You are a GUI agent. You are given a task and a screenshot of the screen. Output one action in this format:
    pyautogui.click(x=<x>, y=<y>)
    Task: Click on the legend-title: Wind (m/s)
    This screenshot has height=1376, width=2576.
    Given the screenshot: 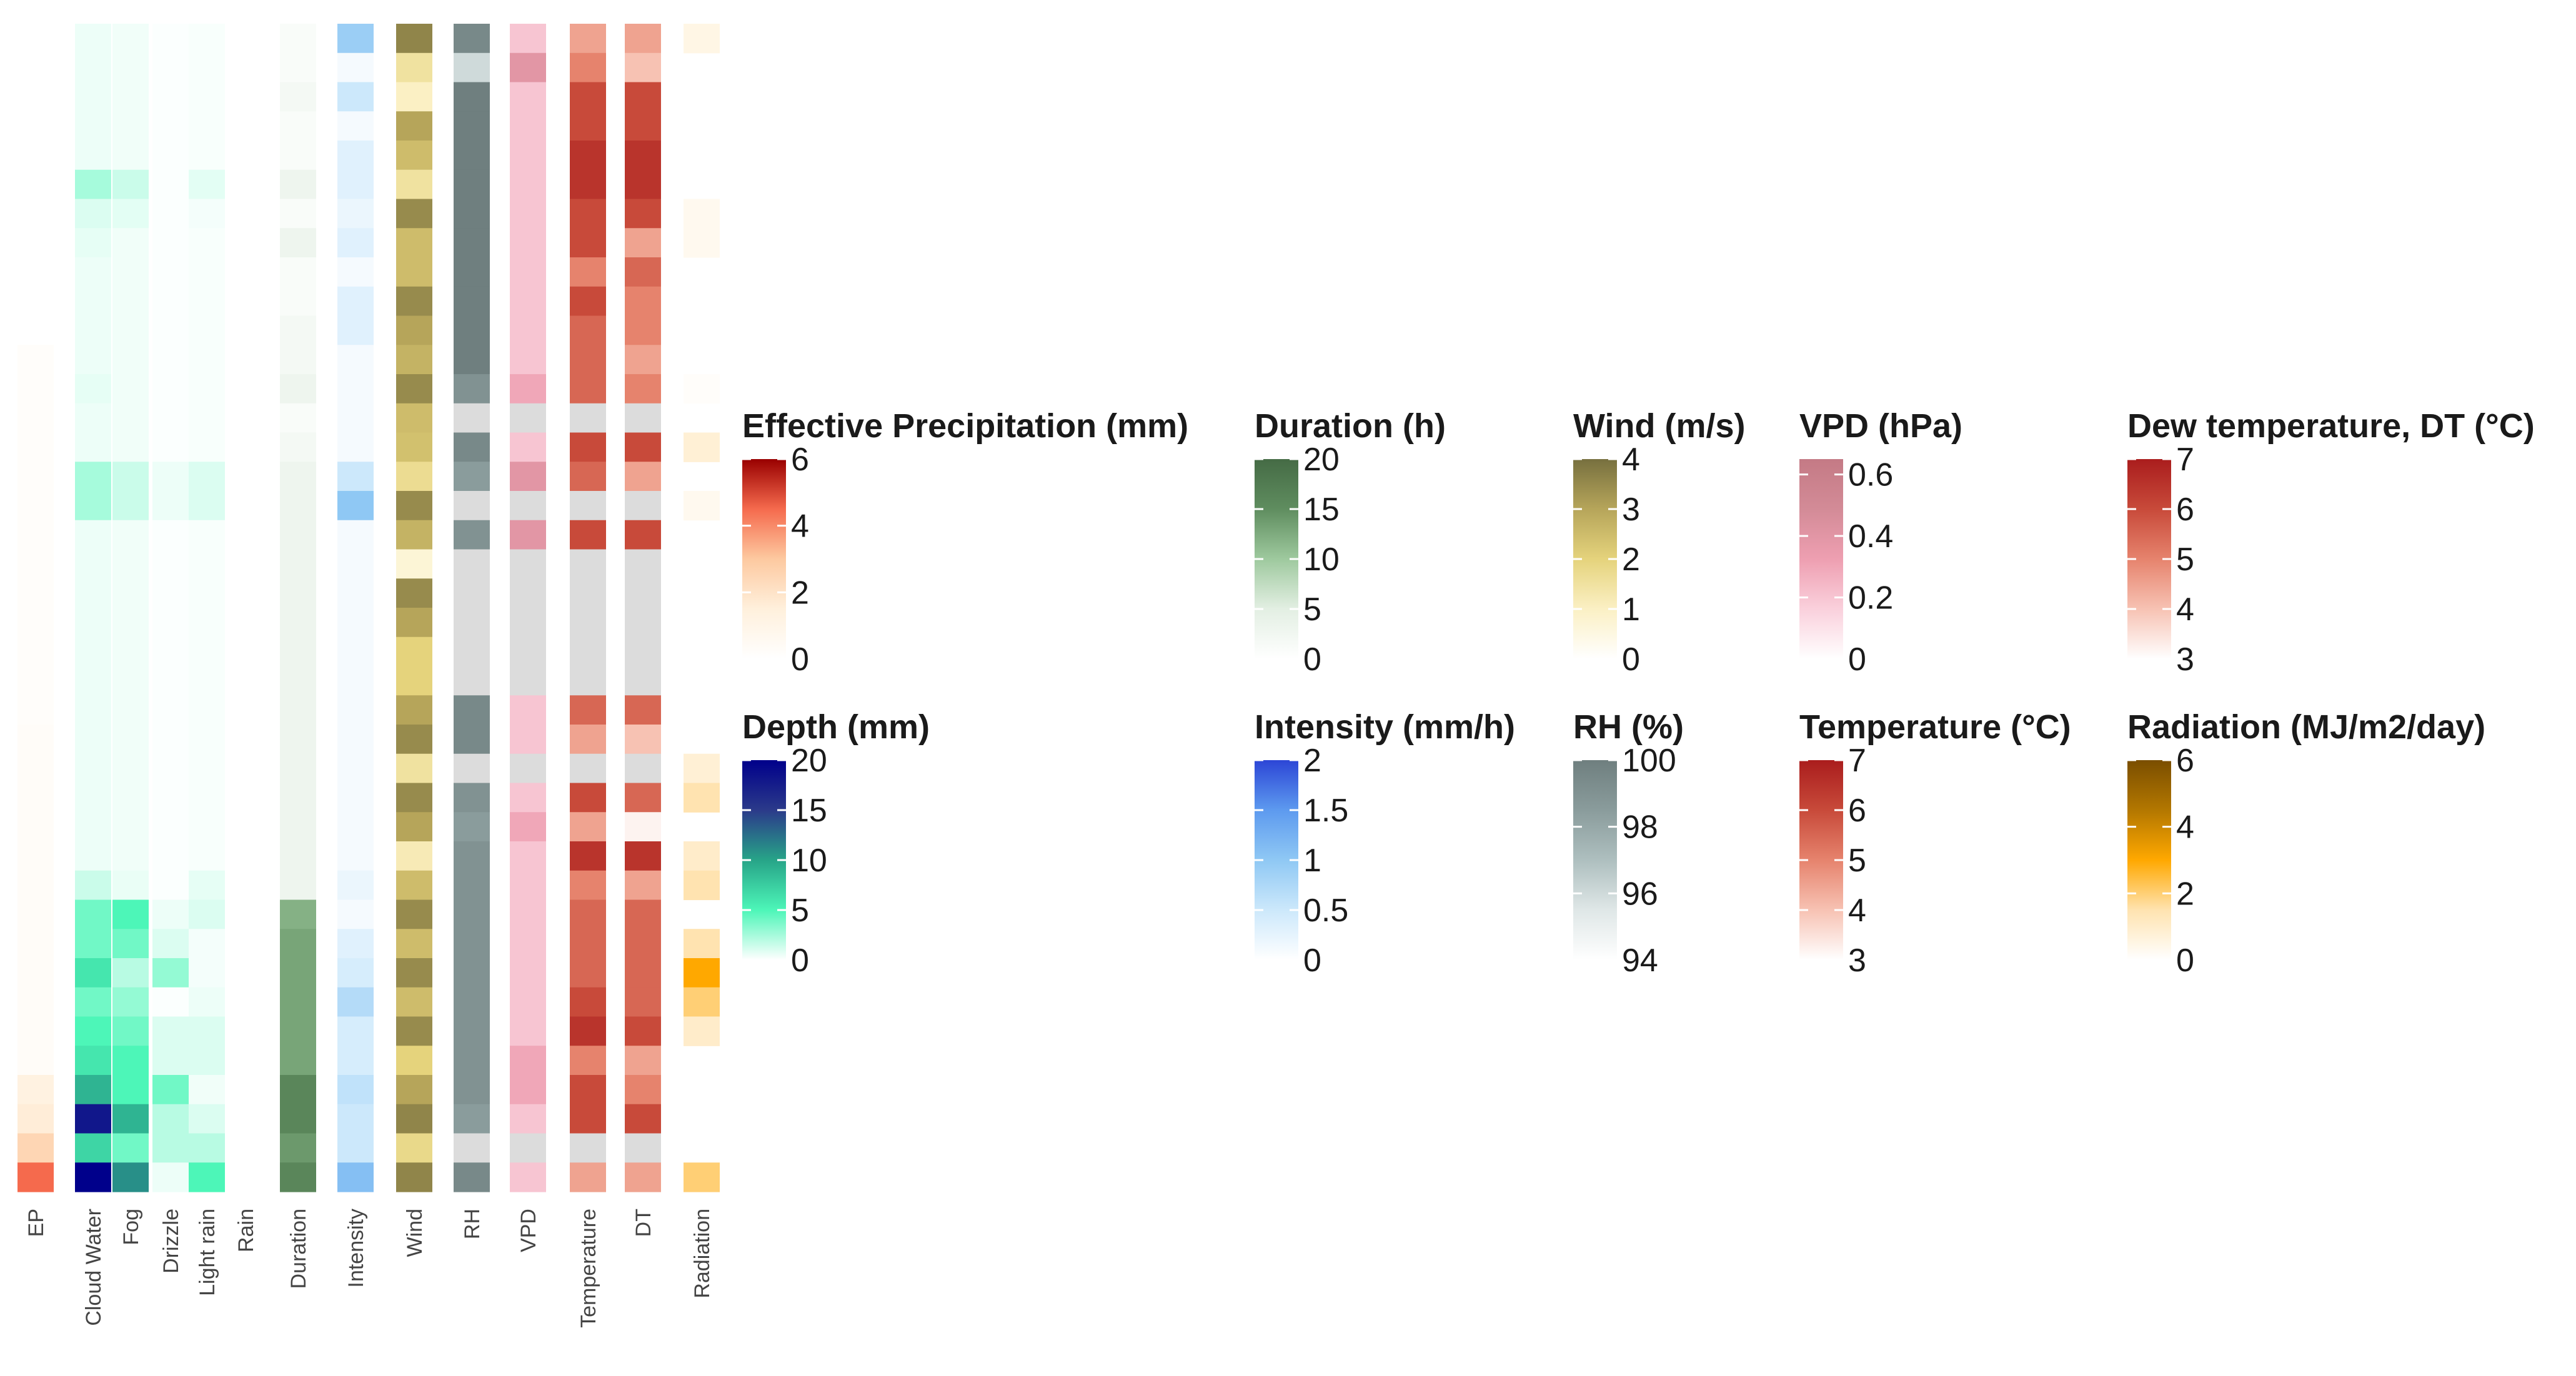 What is the action you would take?
    pyautogui.click(x=1659, y=426)
    